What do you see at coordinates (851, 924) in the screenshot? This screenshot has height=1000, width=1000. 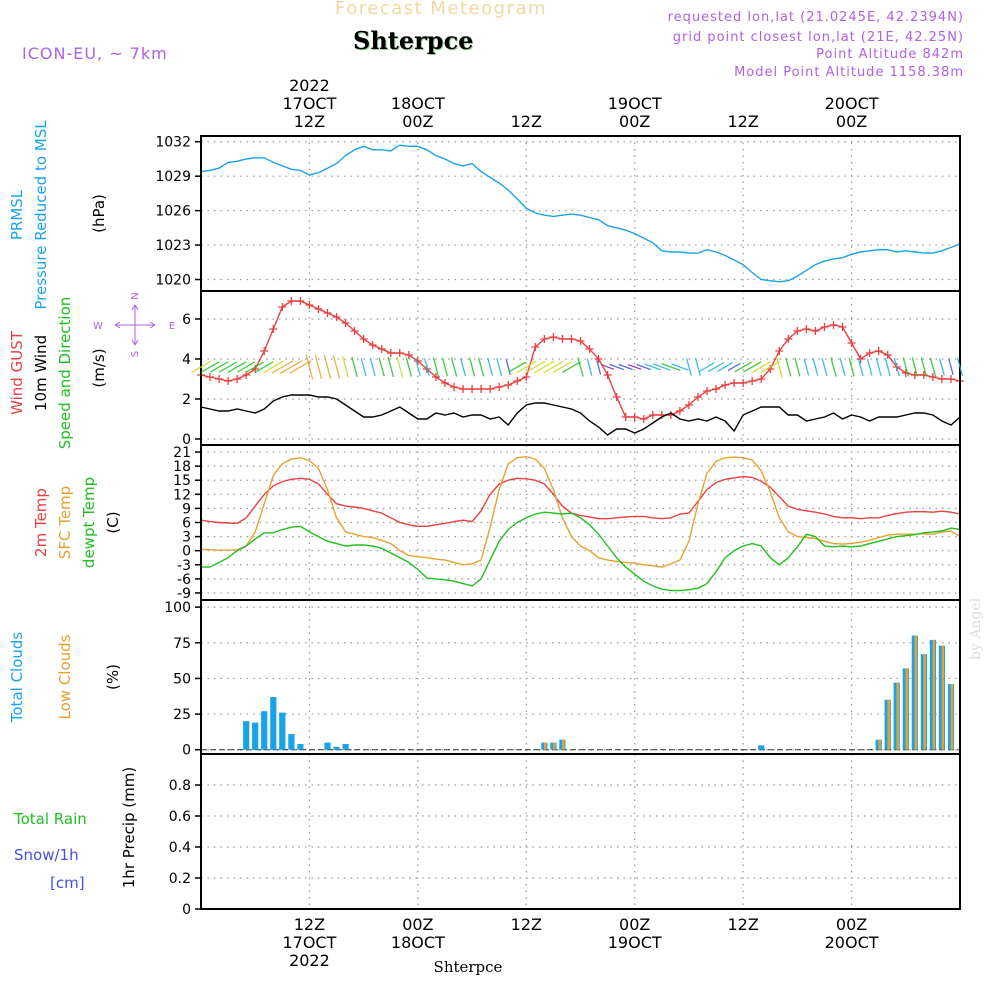 I see `bottom-time-label: 00Z` at bounding box center [851, 924].